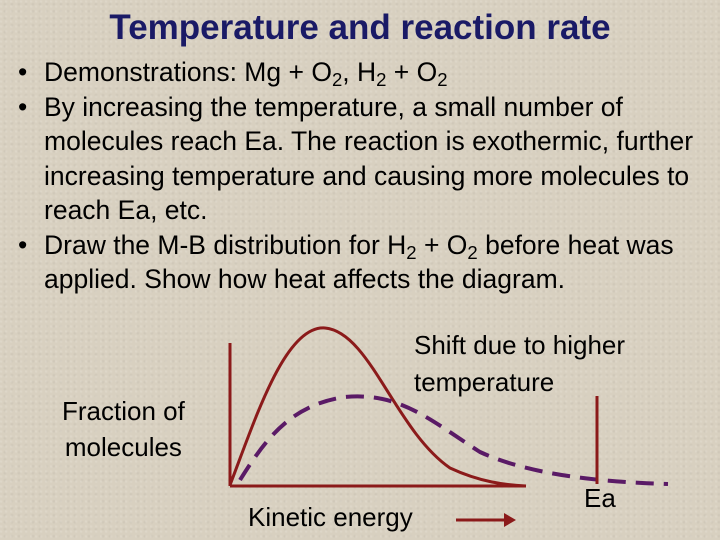 The image size is (720, 540). I want to click on shift-label: Shift due to higher temperature, so click(519, 364).